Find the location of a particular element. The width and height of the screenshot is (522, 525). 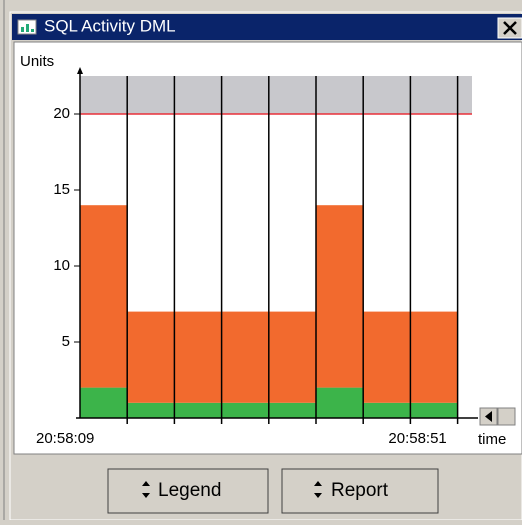

threshold-band is located at coordinates (276, 95).